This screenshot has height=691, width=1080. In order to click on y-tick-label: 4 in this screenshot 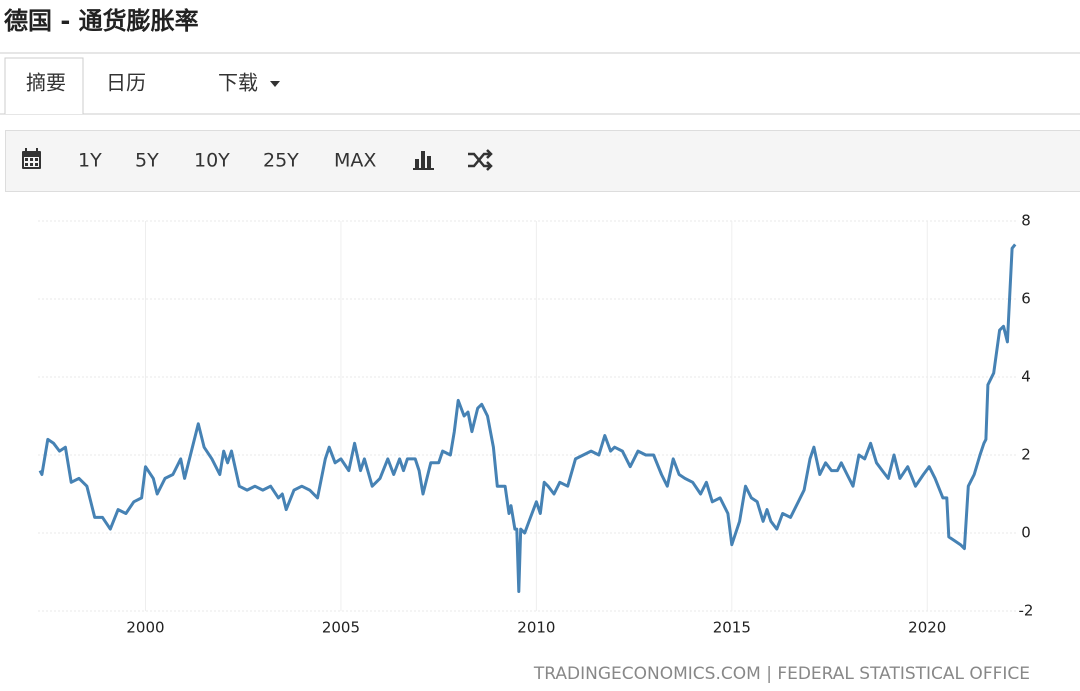, I will do `click(1026, 377)`.